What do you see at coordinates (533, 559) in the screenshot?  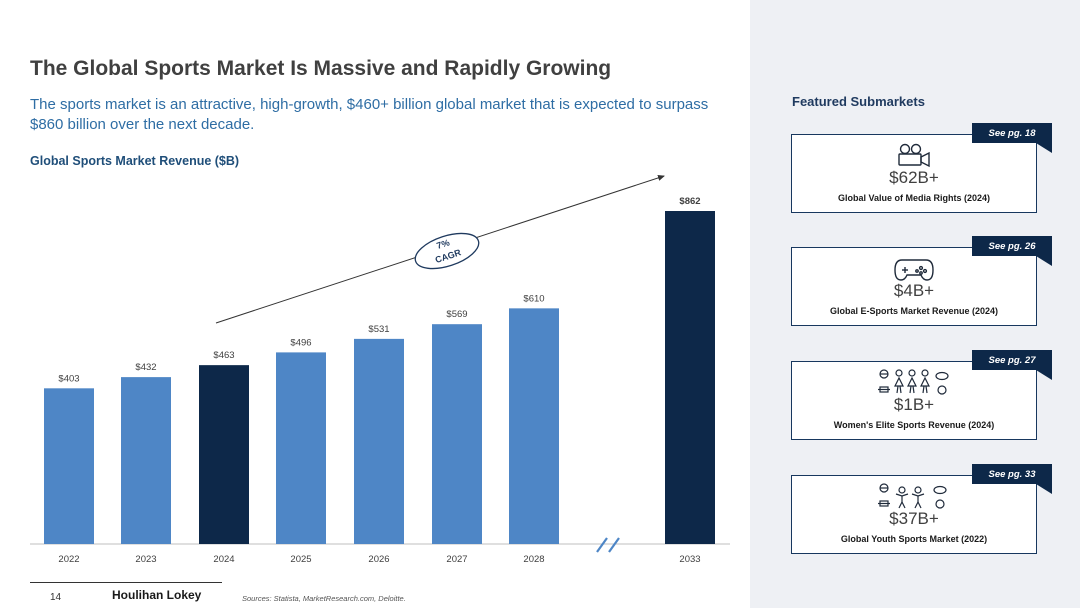 I see `x-tick-2028: 2028` at bounding box center [533, 559].